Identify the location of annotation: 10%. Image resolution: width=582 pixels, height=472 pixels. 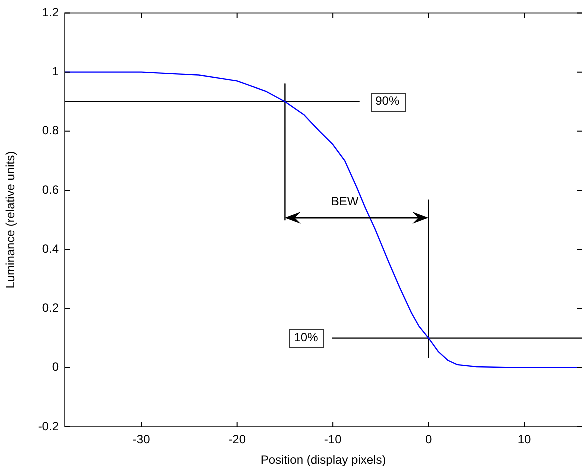
(306, 337).